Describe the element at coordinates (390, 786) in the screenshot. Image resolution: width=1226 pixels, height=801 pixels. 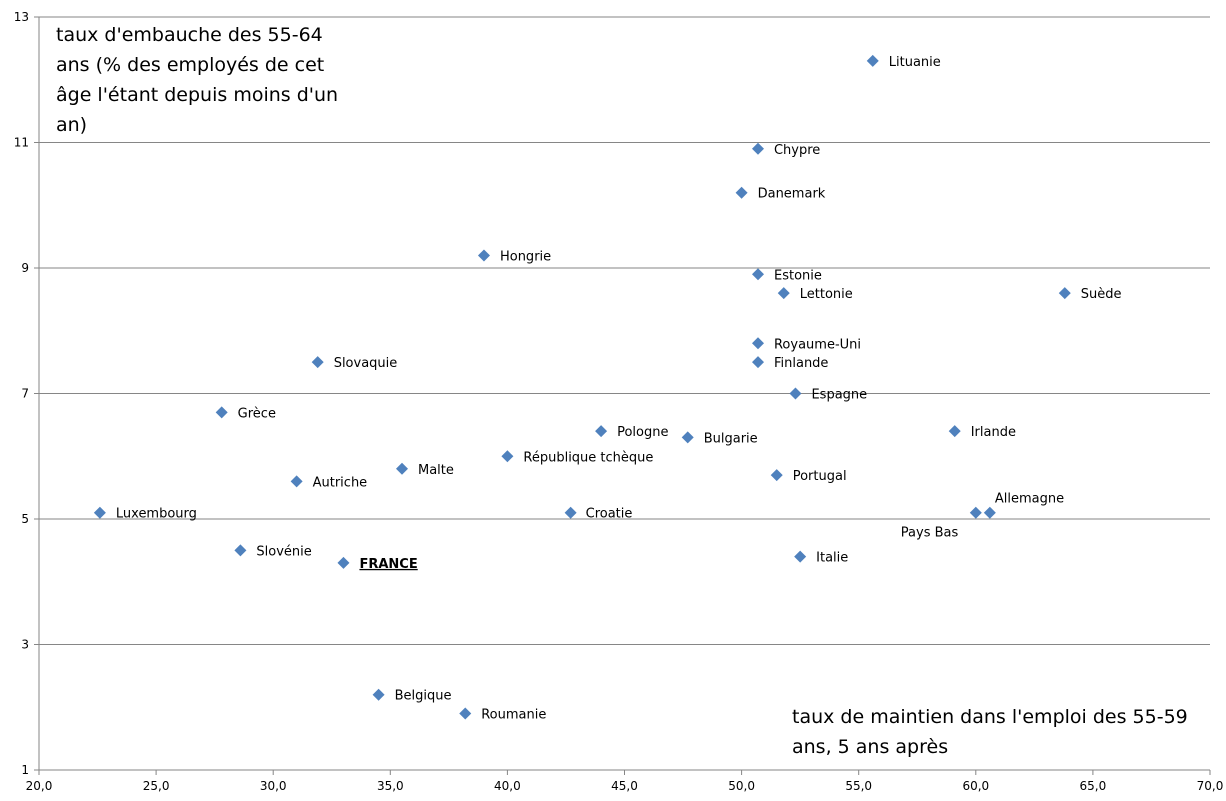
I see `x-tick-label: 35,0` at that location.